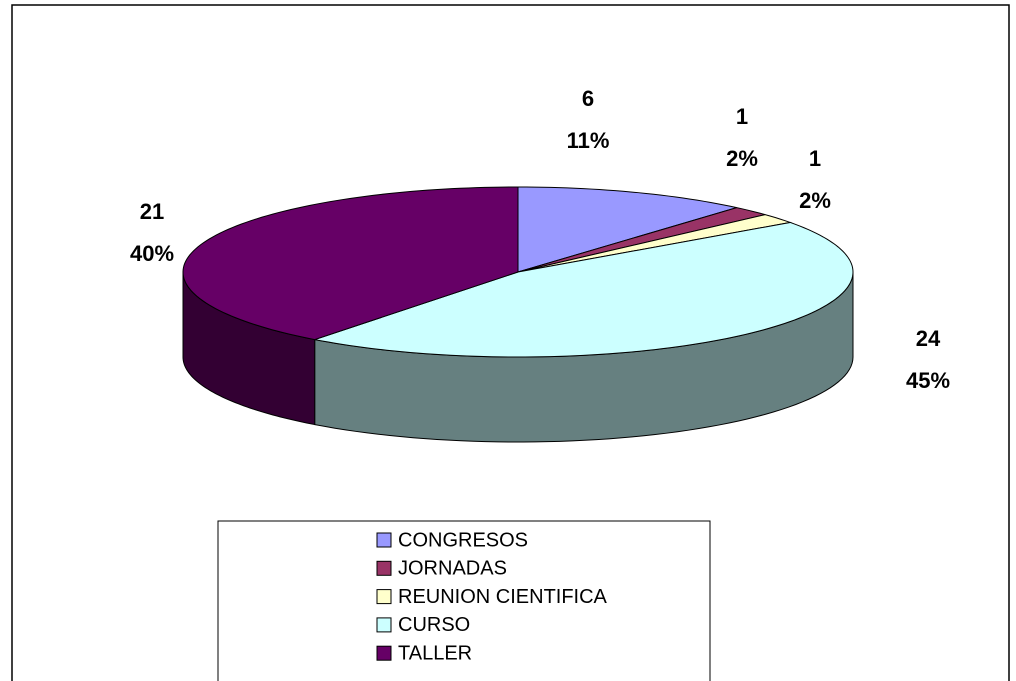 This screenshot has width=1016, height=681. Describe the element at coordinates (588, 98) in the screenshot. I see `data-label: 6` at that location.